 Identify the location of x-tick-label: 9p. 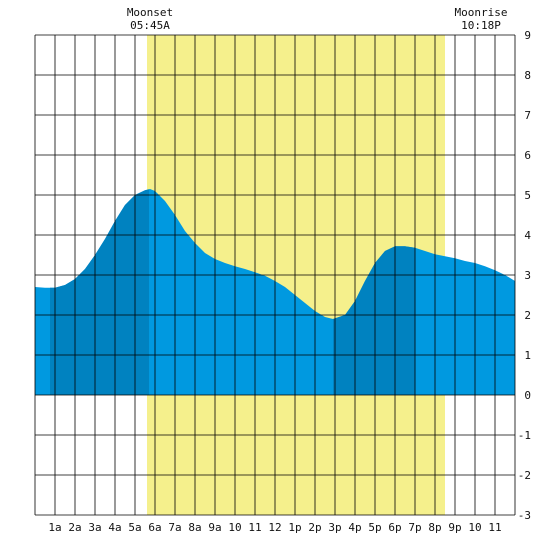
(454, 527).